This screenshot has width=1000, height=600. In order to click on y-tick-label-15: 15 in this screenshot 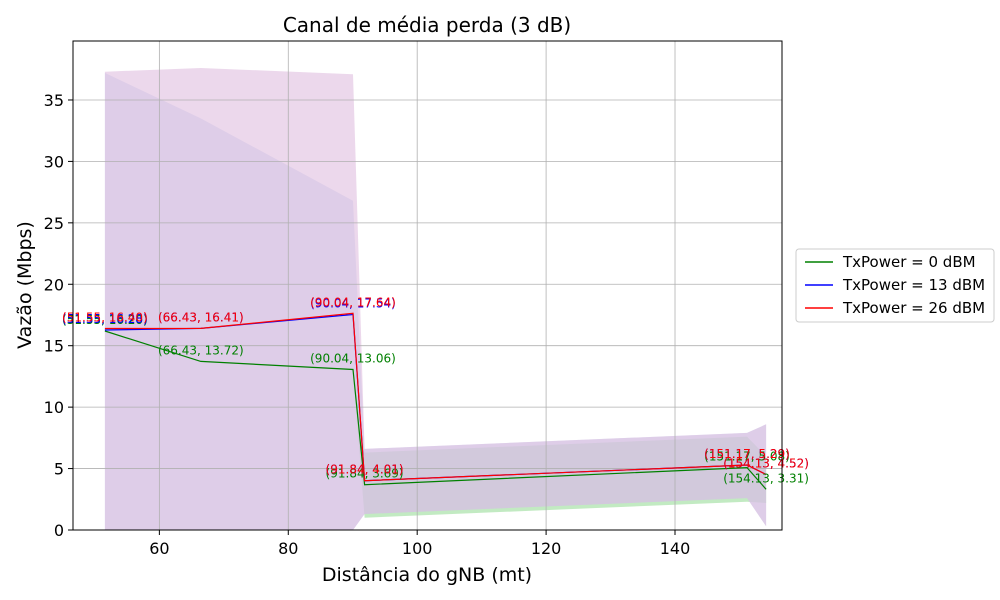, I will do `click(54, 346)`.